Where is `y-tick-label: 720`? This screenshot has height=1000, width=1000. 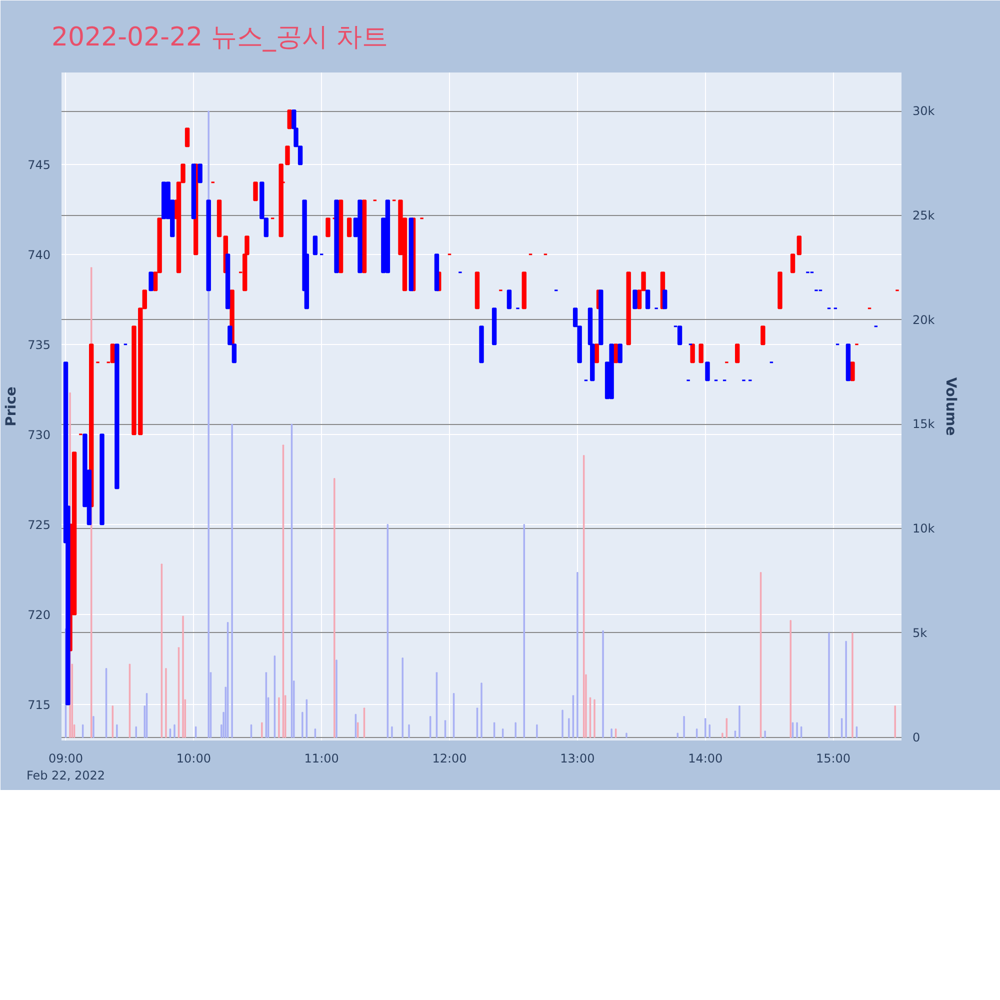
y-tick-label: 720 is located at coordinates (39, 615).